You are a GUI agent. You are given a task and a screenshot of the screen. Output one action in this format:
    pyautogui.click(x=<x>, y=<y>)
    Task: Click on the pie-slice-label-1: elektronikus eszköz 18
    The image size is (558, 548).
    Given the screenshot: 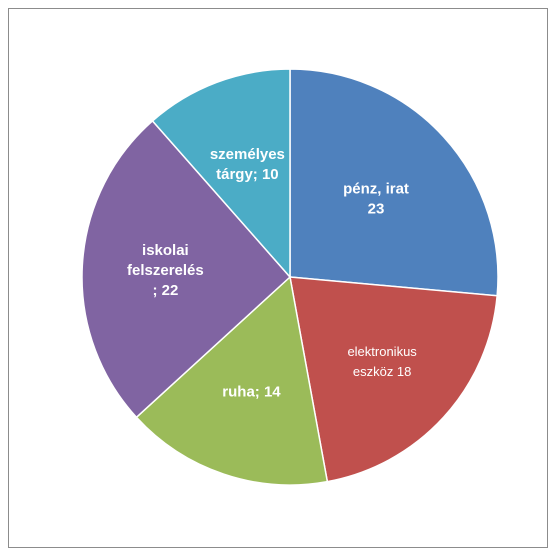 What is the action you would take?
    pyautogui.click(x=382, y=361)
    